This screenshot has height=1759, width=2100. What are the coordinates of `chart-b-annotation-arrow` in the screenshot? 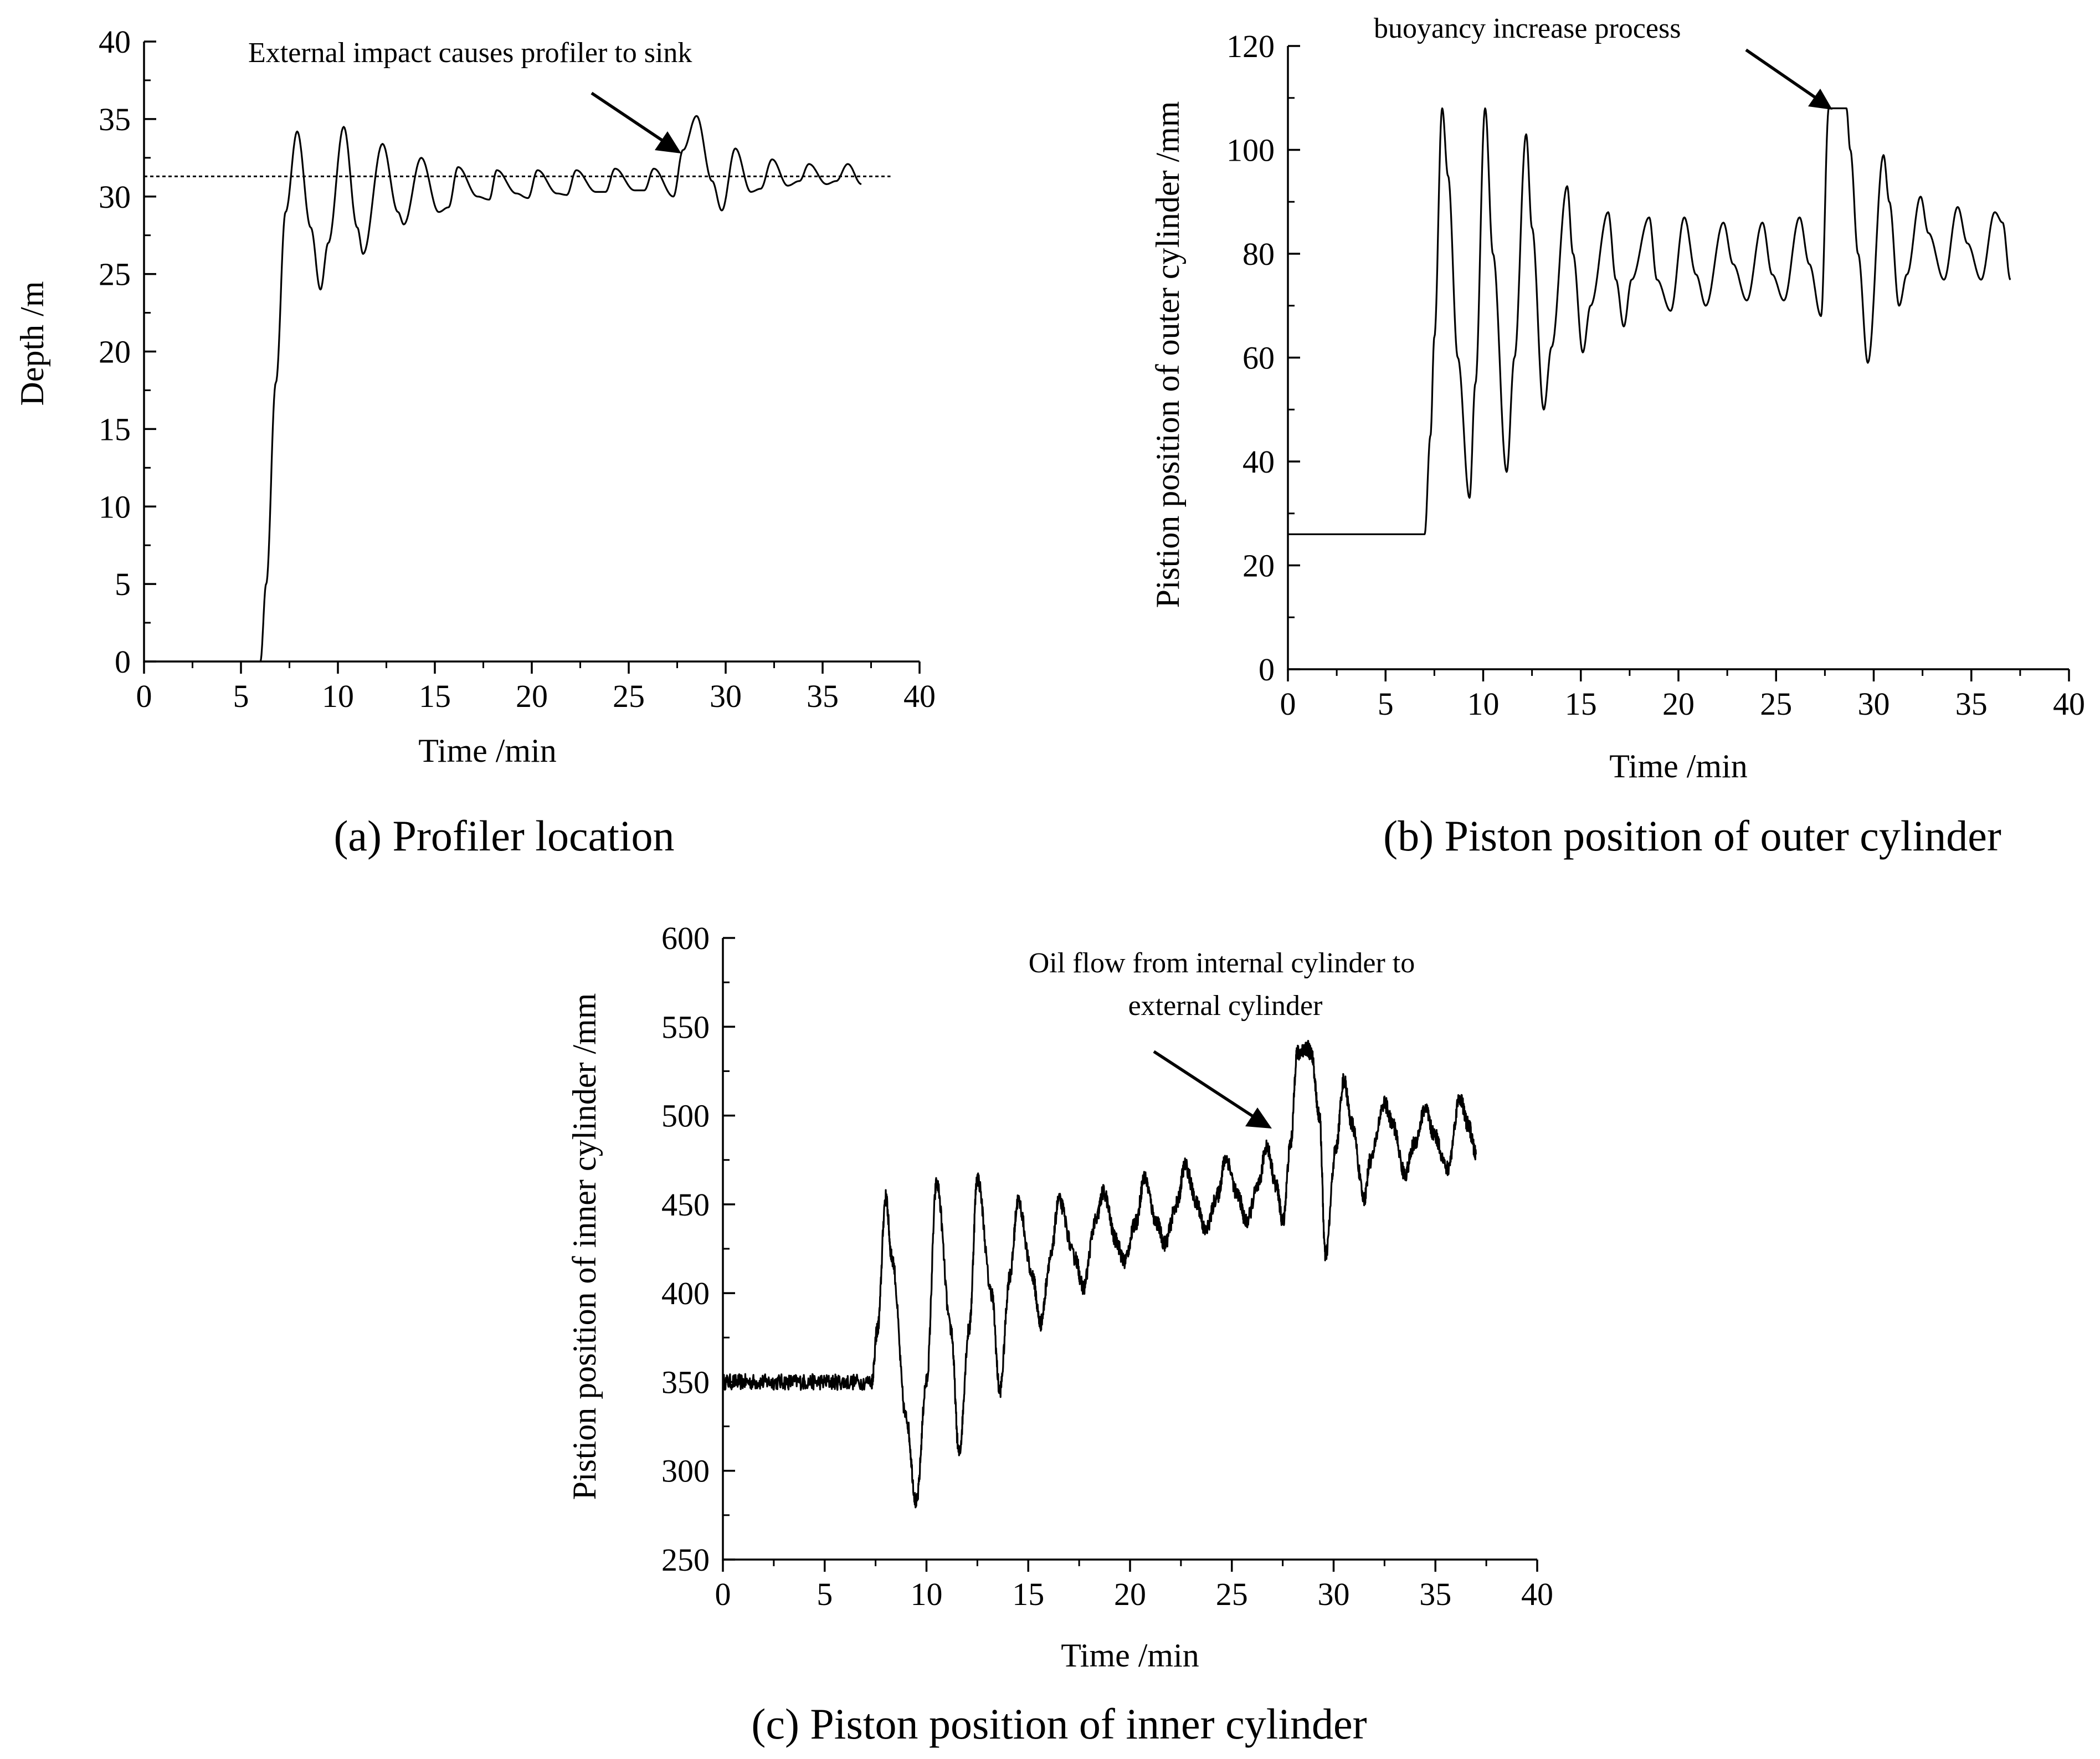 It's located at (1781, 74).